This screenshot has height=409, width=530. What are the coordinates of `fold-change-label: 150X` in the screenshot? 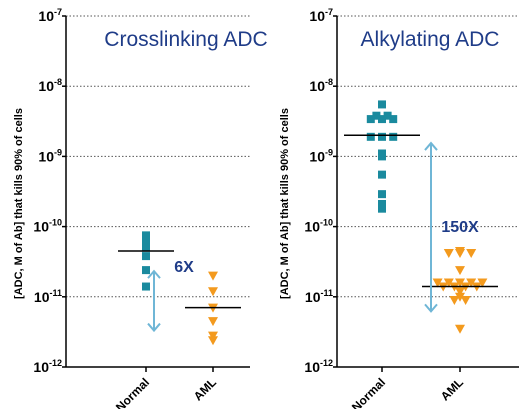 It's located at (460, 227).